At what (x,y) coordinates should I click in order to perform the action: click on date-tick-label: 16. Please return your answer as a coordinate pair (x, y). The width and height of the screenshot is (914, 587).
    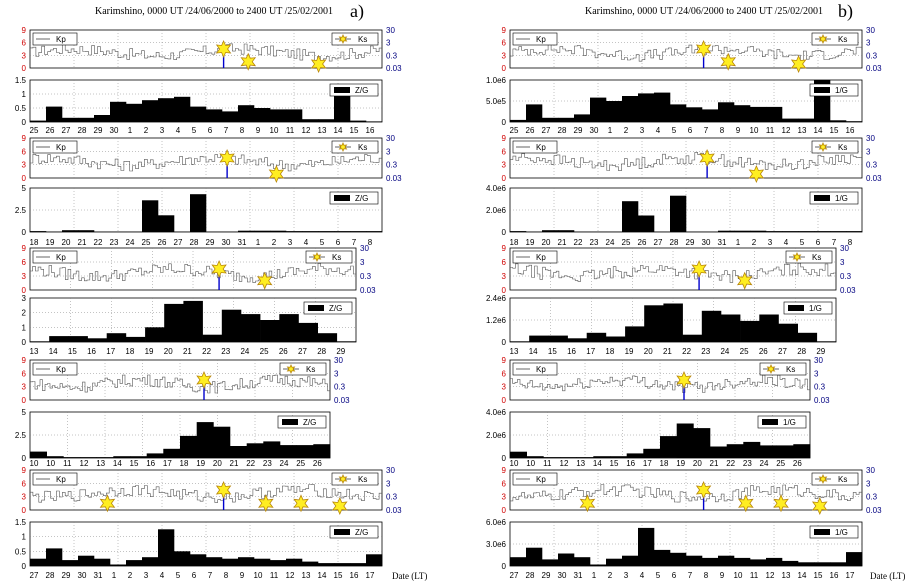
    Looking at the image, I should click on (630, 463).